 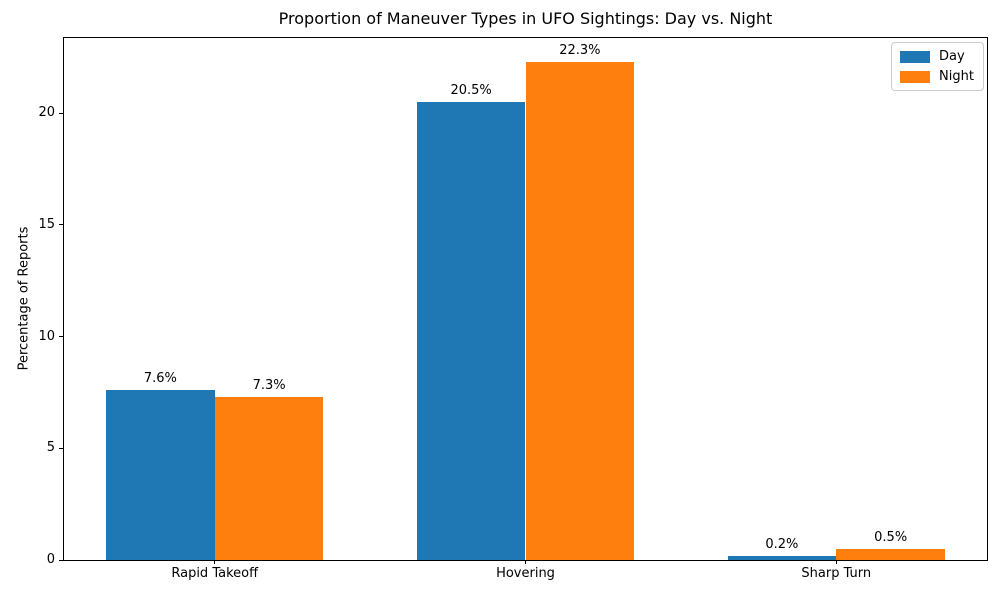 I want to click on y-tick-label: 10, so click(x=46, y=336).